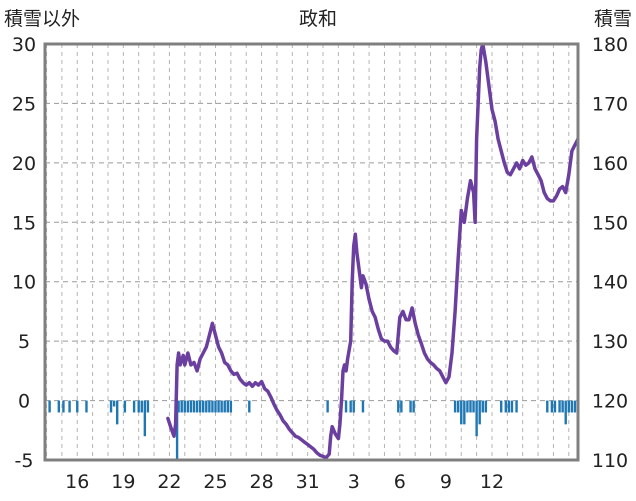 The width and height of the screenshot is (636, 501). I want to click on right-tick-label: 180, so click(610, 45).